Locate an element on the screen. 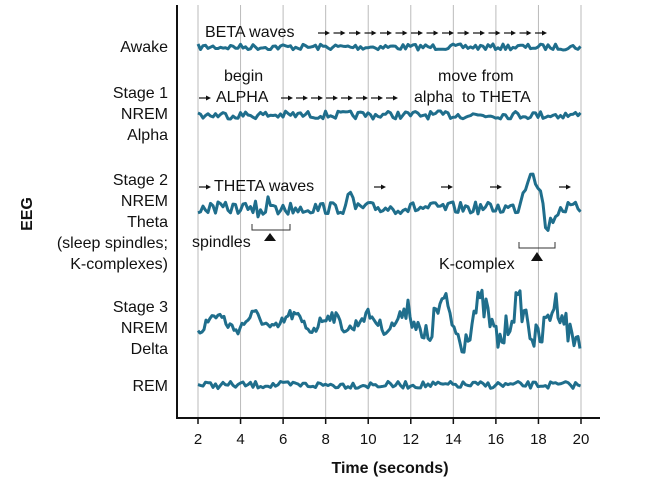 The image size is (650, 485). stage-label-stage1: Stage 1 NREM Alpha is located at coordinates (140, 114).